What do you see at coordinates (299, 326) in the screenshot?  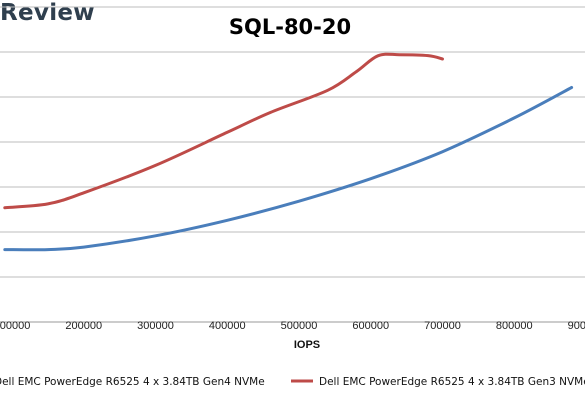 I see `x-tick-label: 500000` at bounding box center [299, 326].